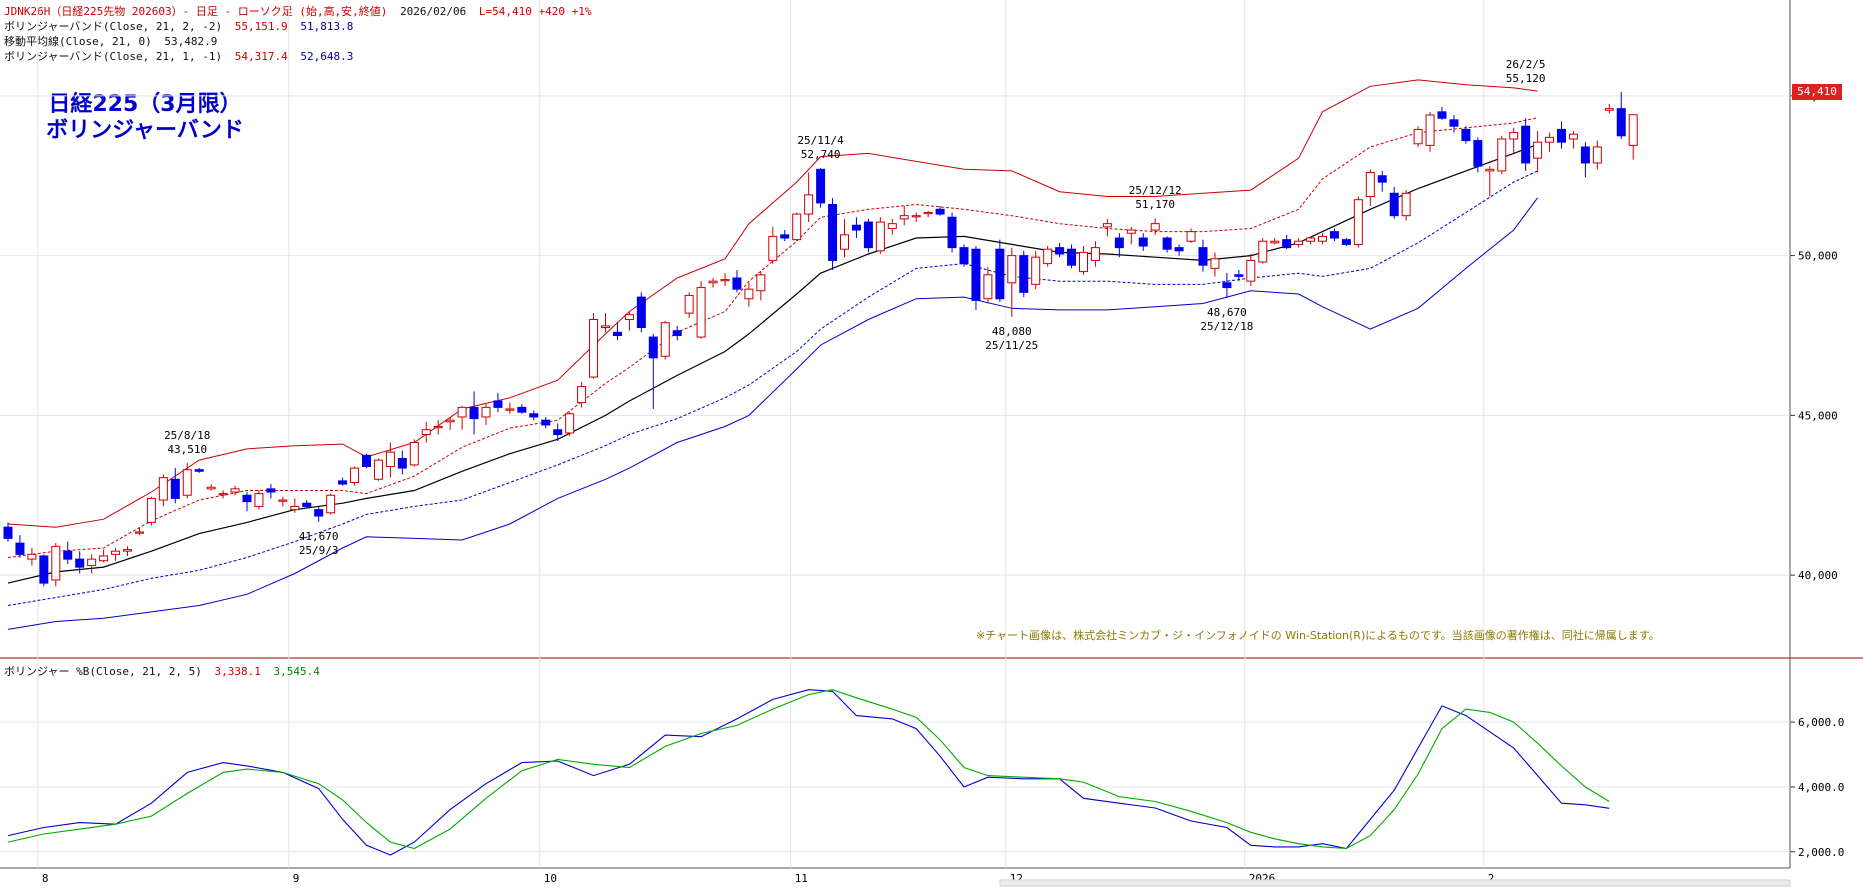 Image resolution: width=1863 pixels, height=888 pixels. I want to click on percentb-signal-value: 3,545.4, so click(296, 671).